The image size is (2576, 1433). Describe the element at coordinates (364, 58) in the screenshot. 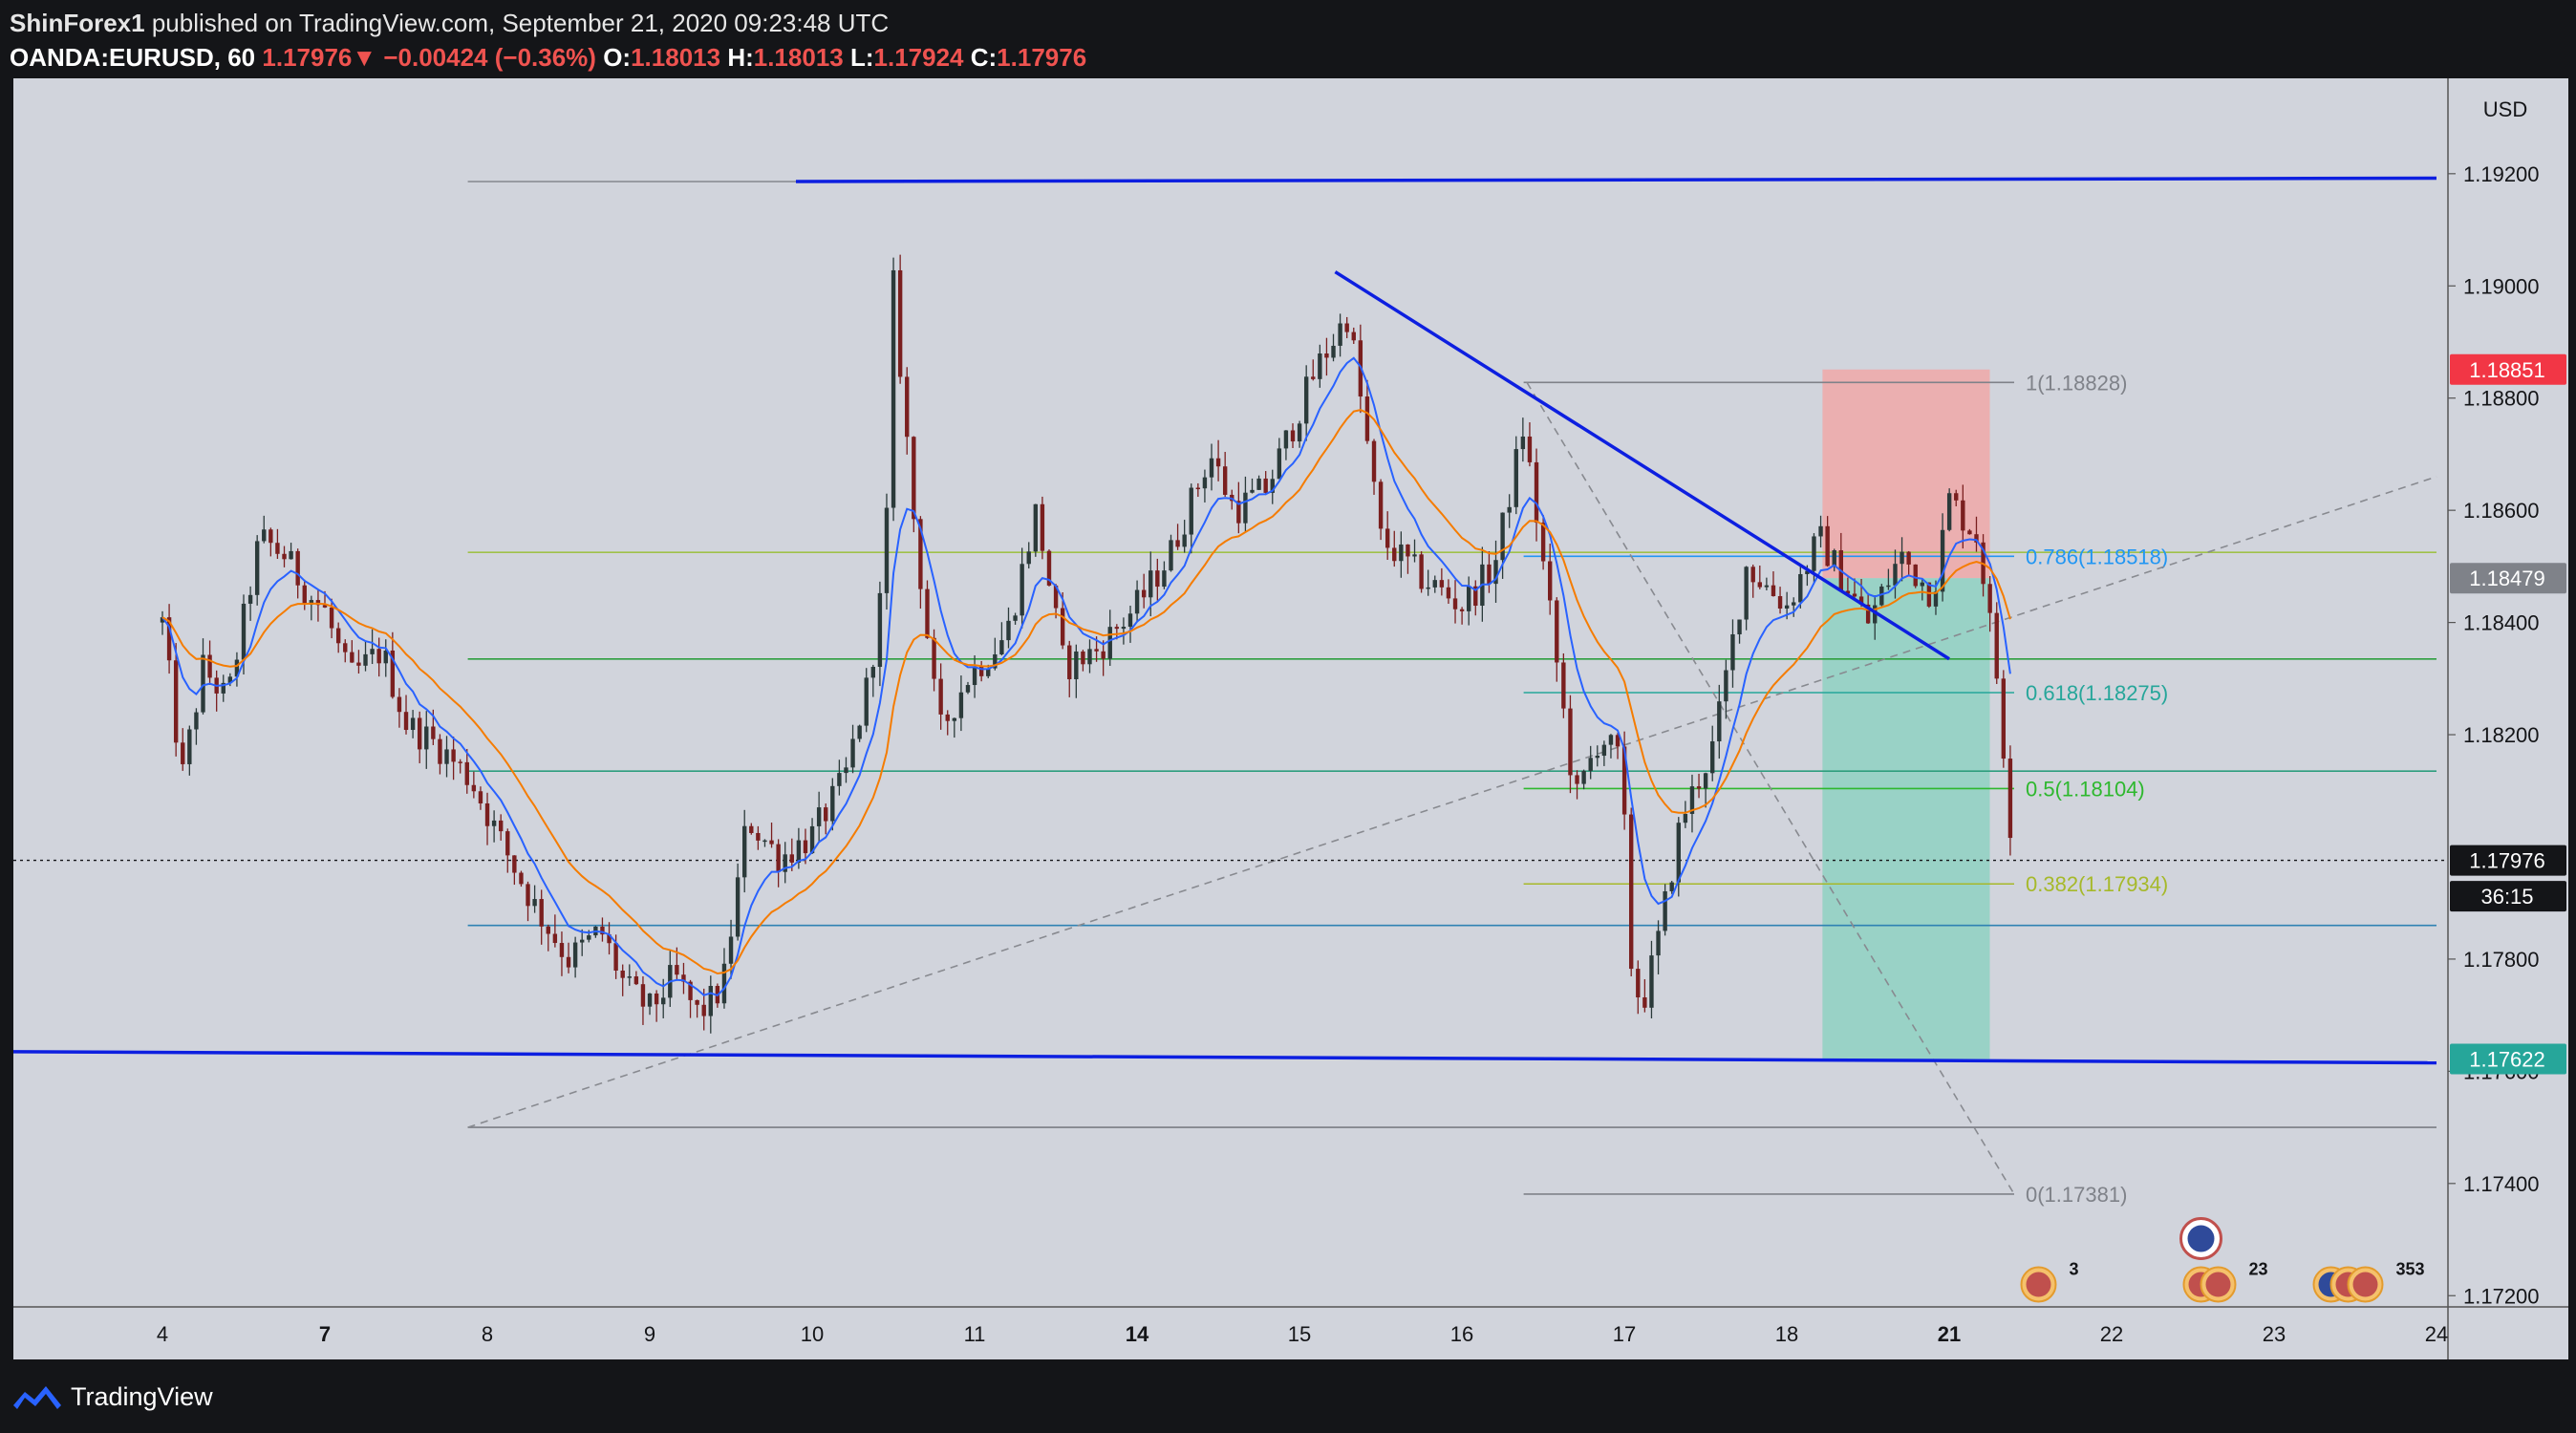

I see `down-arrow-icon: ▼` at that location.